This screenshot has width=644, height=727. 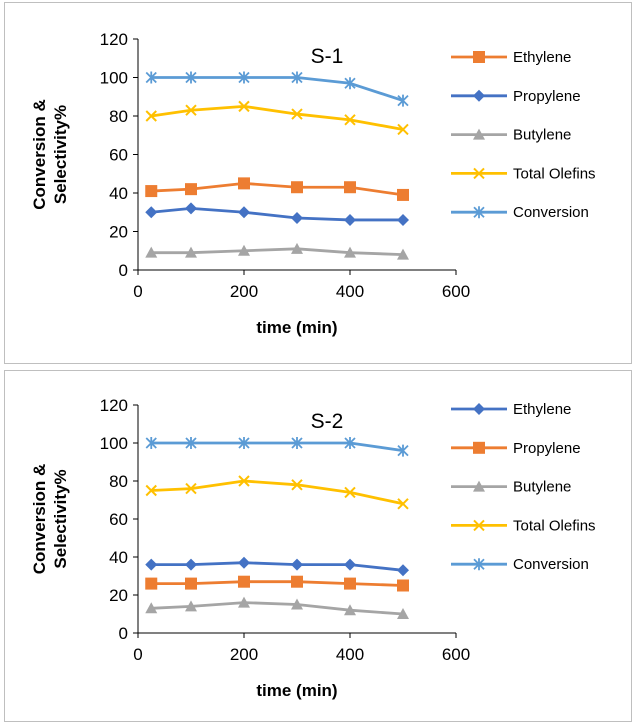 I want to click on c2-x-tick-label-200: 200, so click(x=244, y=654).